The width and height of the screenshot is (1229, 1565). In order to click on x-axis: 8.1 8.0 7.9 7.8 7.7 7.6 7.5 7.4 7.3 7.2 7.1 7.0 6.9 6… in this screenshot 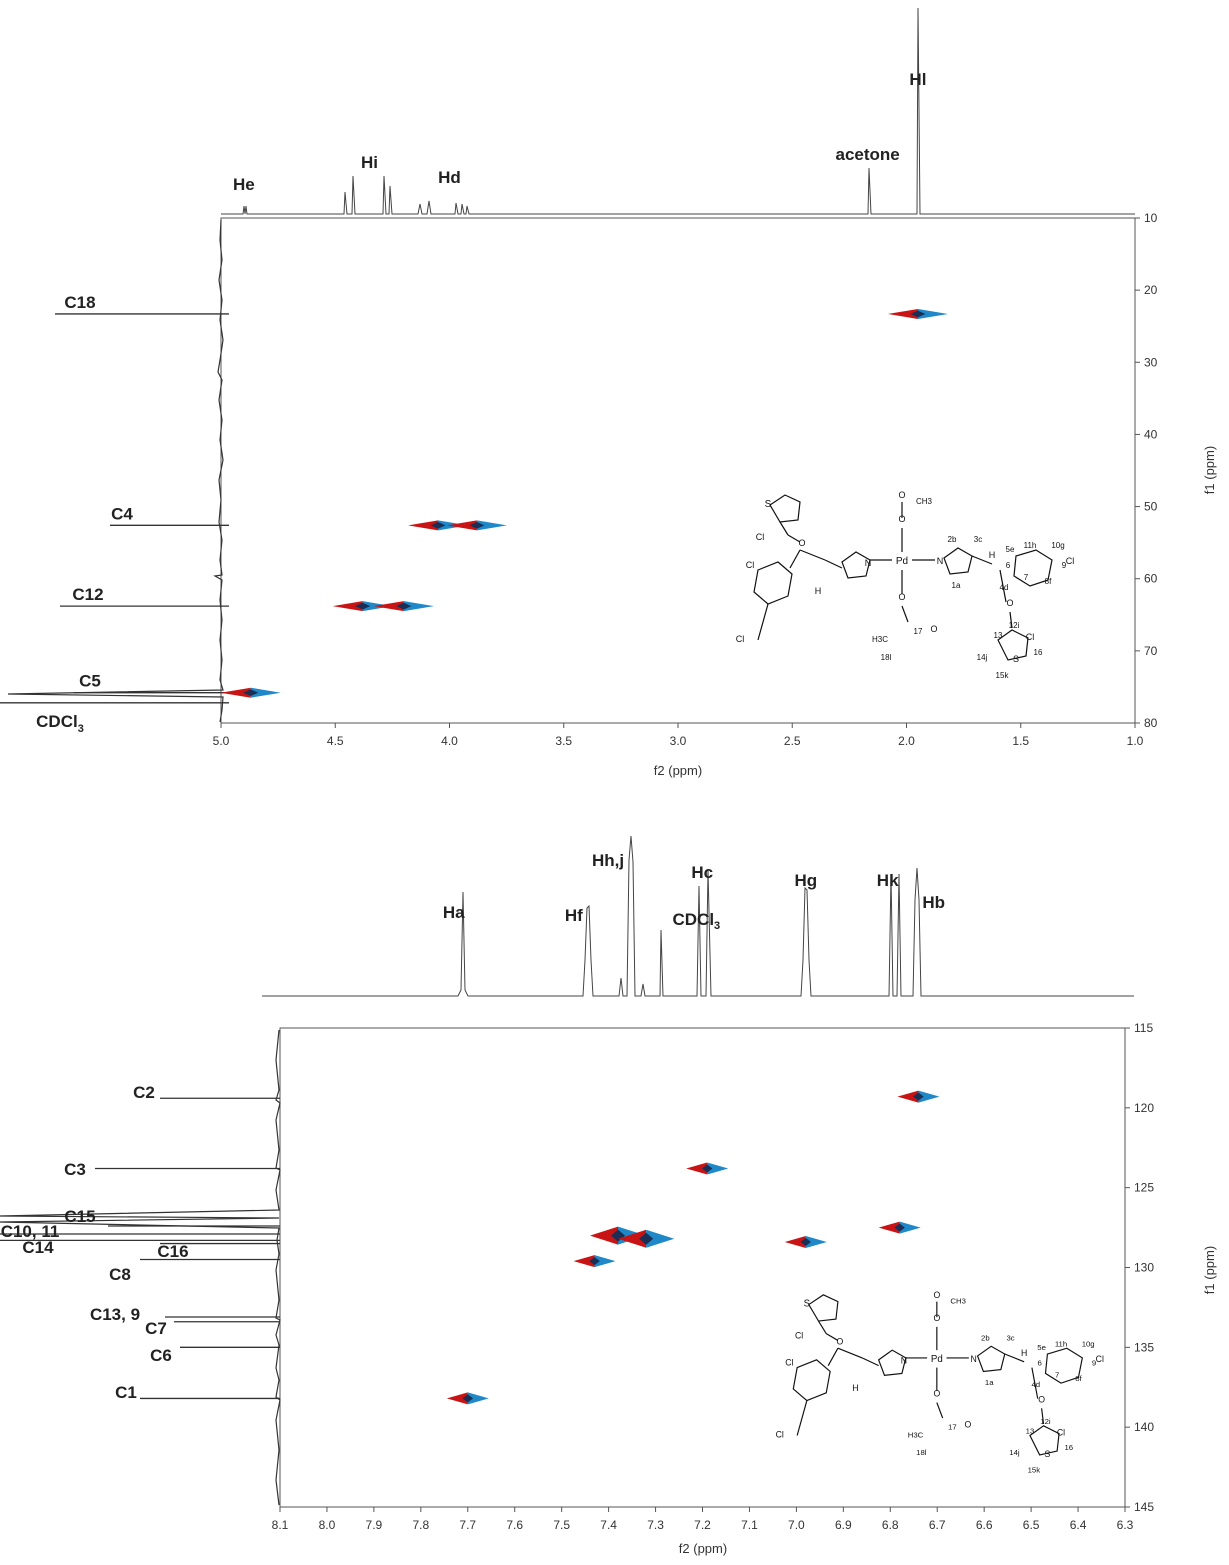, I will do `click(703, 1519)`.